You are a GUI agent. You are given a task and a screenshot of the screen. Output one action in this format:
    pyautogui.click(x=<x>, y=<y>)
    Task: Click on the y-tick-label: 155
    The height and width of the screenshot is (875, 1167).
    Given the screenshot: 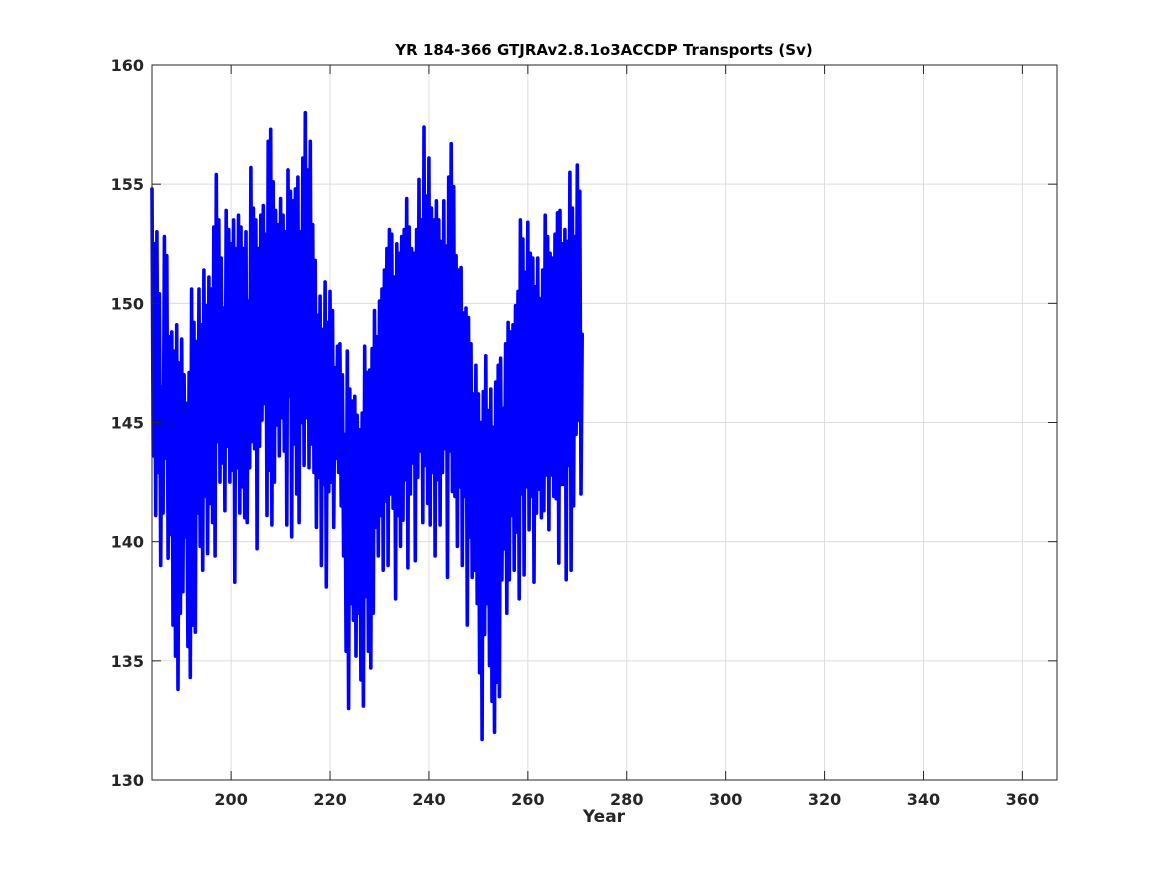 What is the action you would take?
    pyautogui.click(x=127, y=184)
    